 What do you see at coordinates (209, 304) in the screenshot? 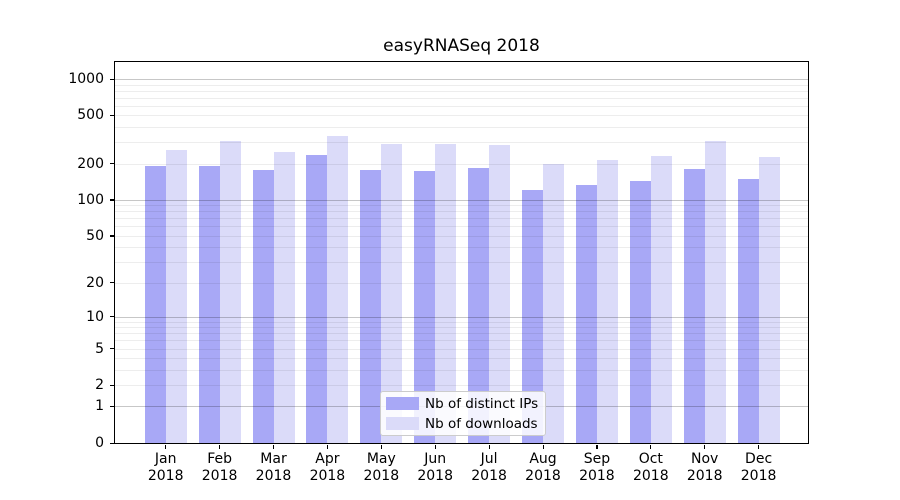
I see `bar-nb-of-distinct-ips-feb` at bounding box center [209, 304].